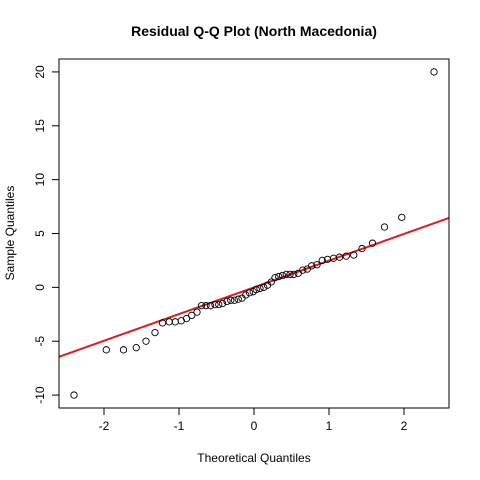 The height and width of the screenshot is (480, 480). I want to click on y-tick-label: -10, so click(40, 395).